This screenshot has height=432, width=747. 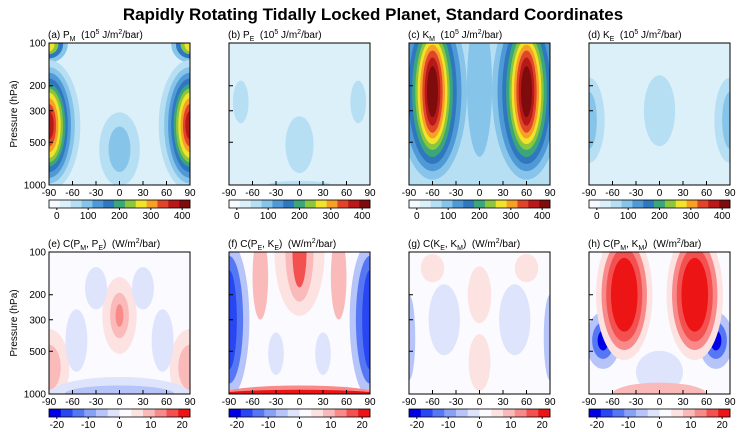 I want to click on panel-title: (h) C(PM, KM) (W/m2/bar), so click(x=644, y=245).